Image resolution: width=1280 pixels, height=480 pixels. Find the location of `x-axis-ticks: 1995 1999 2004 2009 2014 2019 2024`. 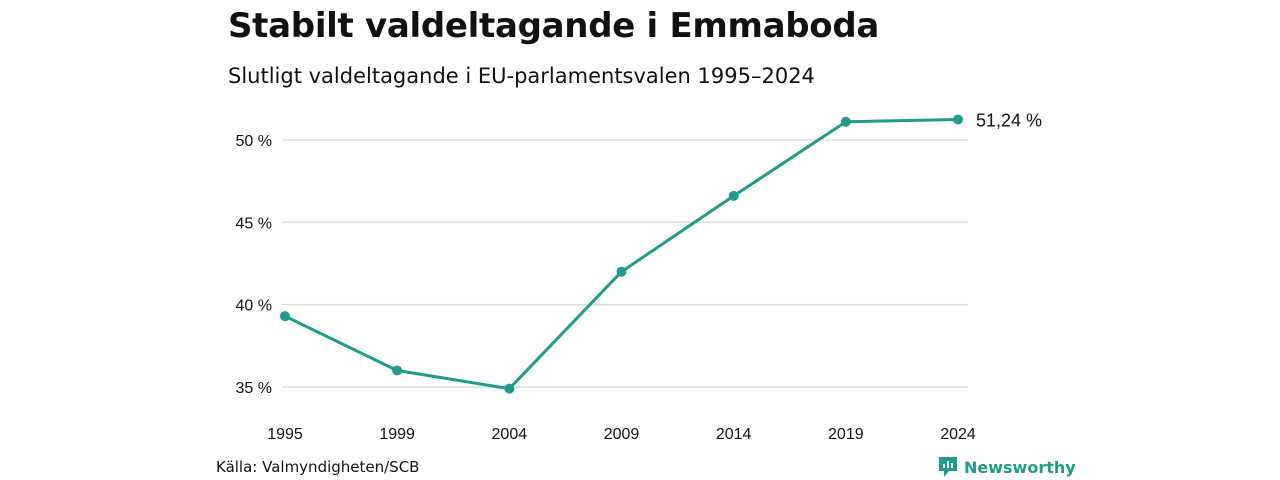

x-axis-ticks: 1995 1999 2004 2009 2014 2019 2024 is located at coordinates (621, 434).